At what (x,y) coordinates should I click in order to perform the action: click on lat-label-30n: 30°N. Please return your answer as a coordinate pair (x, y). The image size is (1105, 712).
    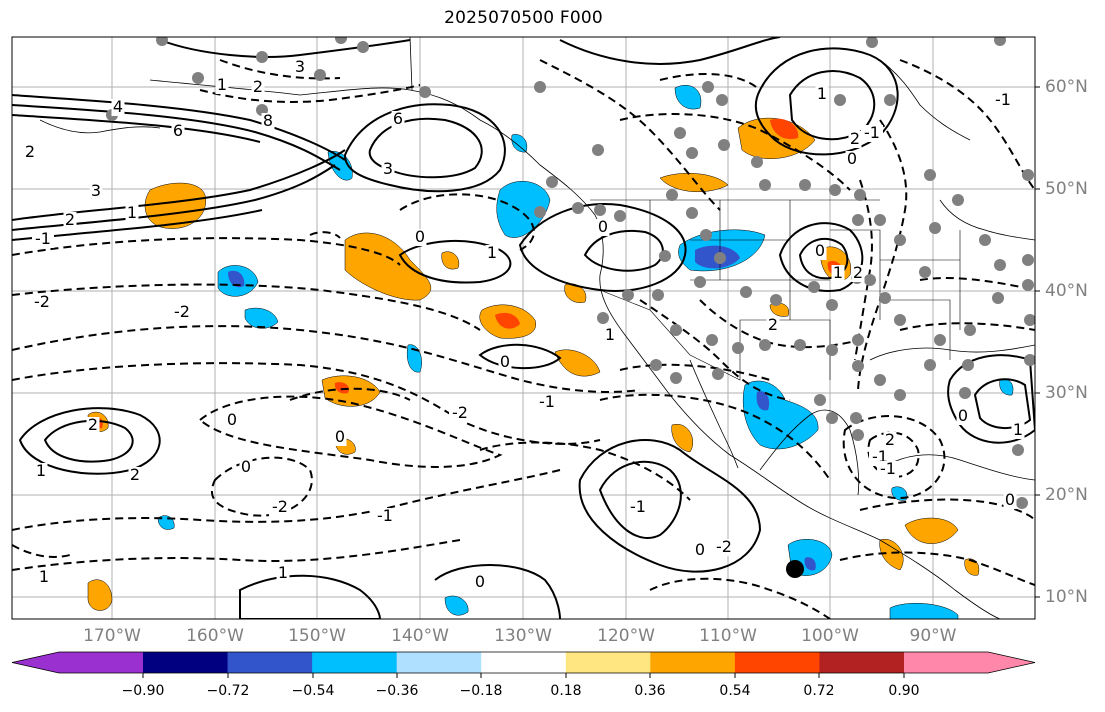
    Looking at the image, I should click on (1066, 393).